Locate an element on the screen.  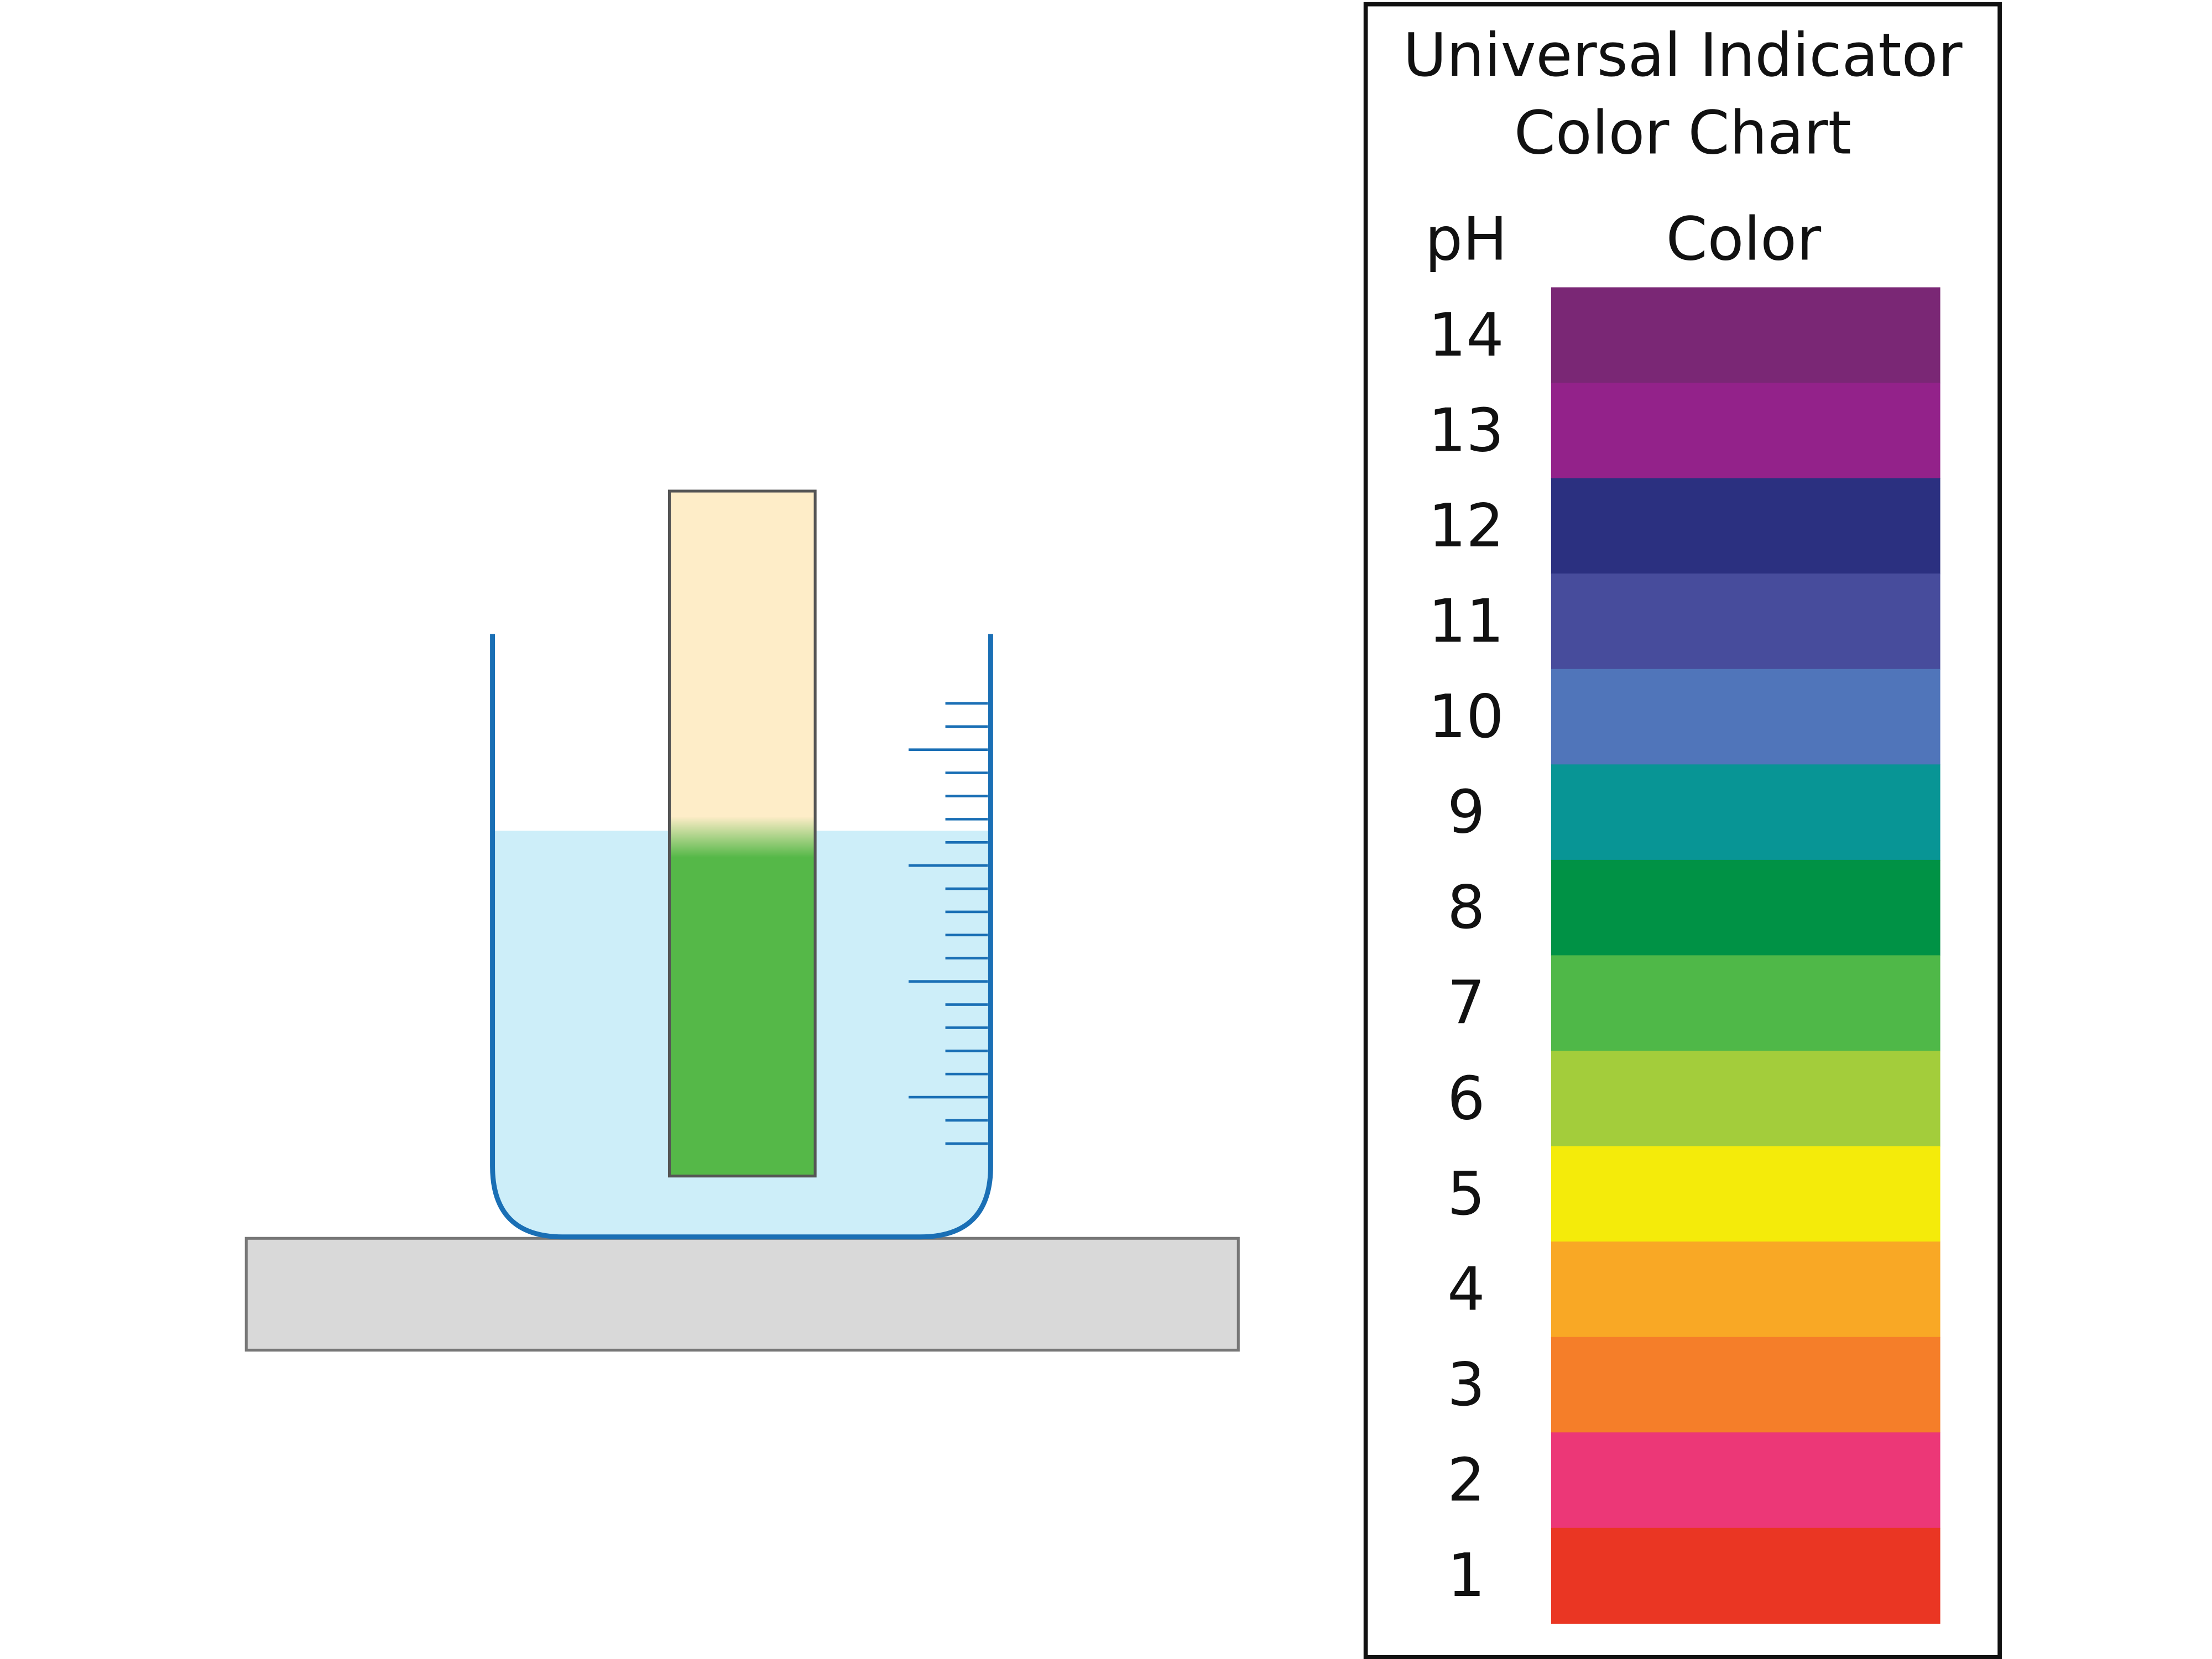
bench is located at coordinates (742, 1295).